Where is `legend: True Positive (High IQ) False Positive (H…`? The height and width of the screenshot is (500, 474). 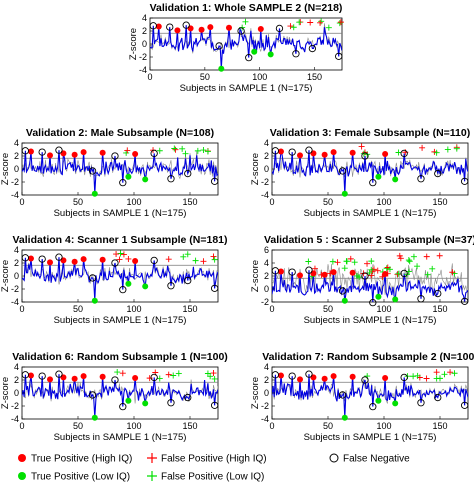
legend: True Positive (High IQ) False Positive (H… is located at coordinates (214, 468).